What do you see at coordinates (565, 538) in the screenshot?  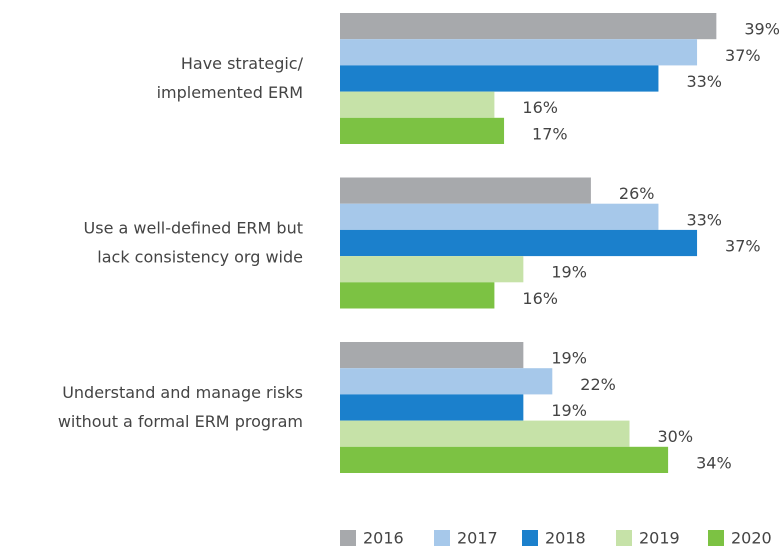 I see `legend-label: 2018` at bounding box center [565, 538].